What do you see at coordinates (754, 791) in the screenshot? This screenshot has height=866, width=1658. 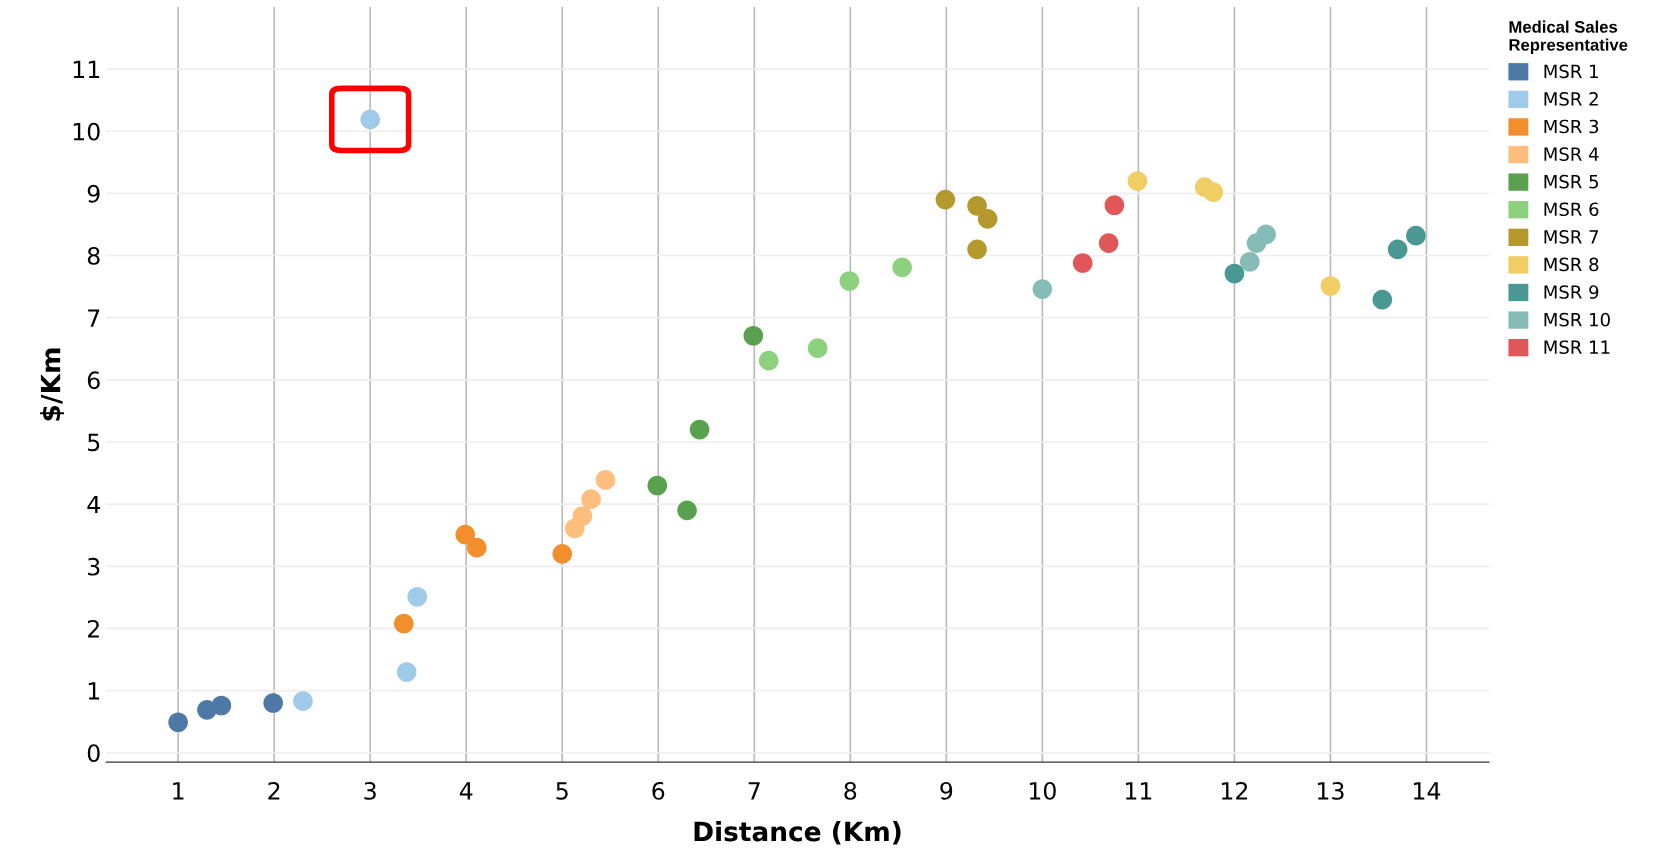 I see `x-tick-label: 7` at bounding box center [754, 791].